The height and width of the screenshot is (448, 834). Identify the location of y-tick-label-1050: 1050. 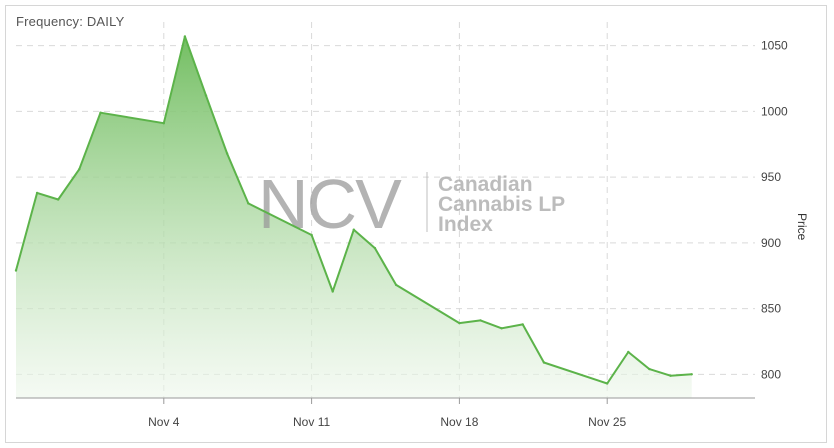
(774, 46).